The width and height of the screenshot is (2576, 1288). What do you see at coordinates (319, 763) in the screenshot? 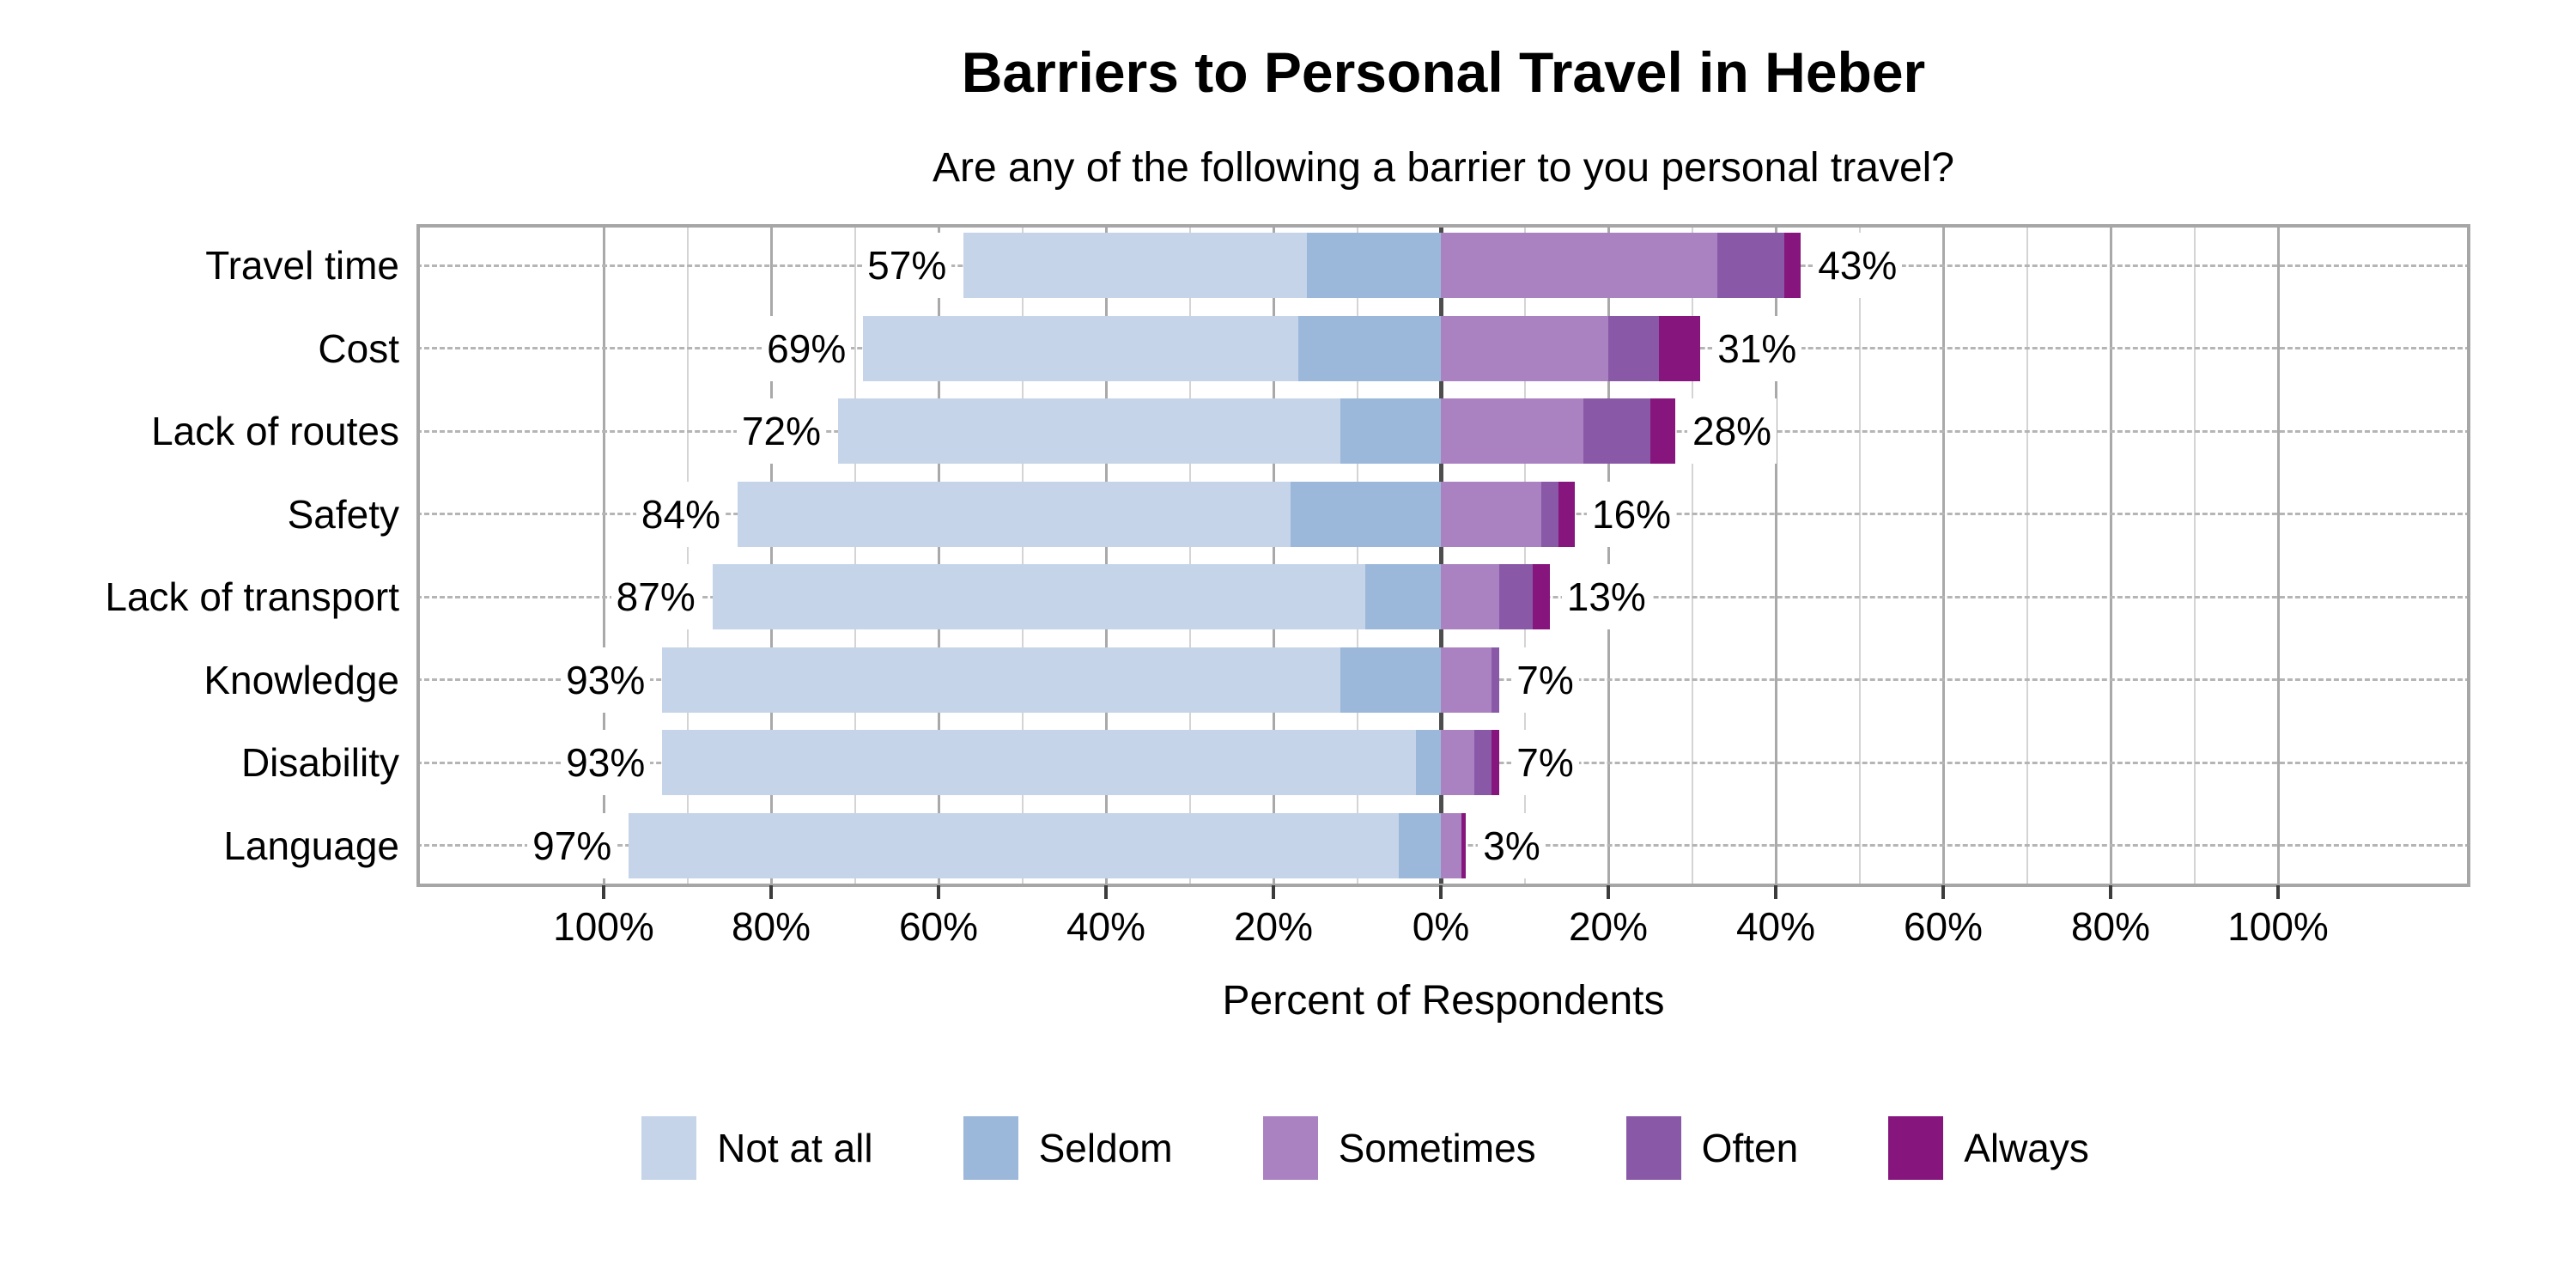
I see `category-label: Disability` at bounding box center [319, 763].